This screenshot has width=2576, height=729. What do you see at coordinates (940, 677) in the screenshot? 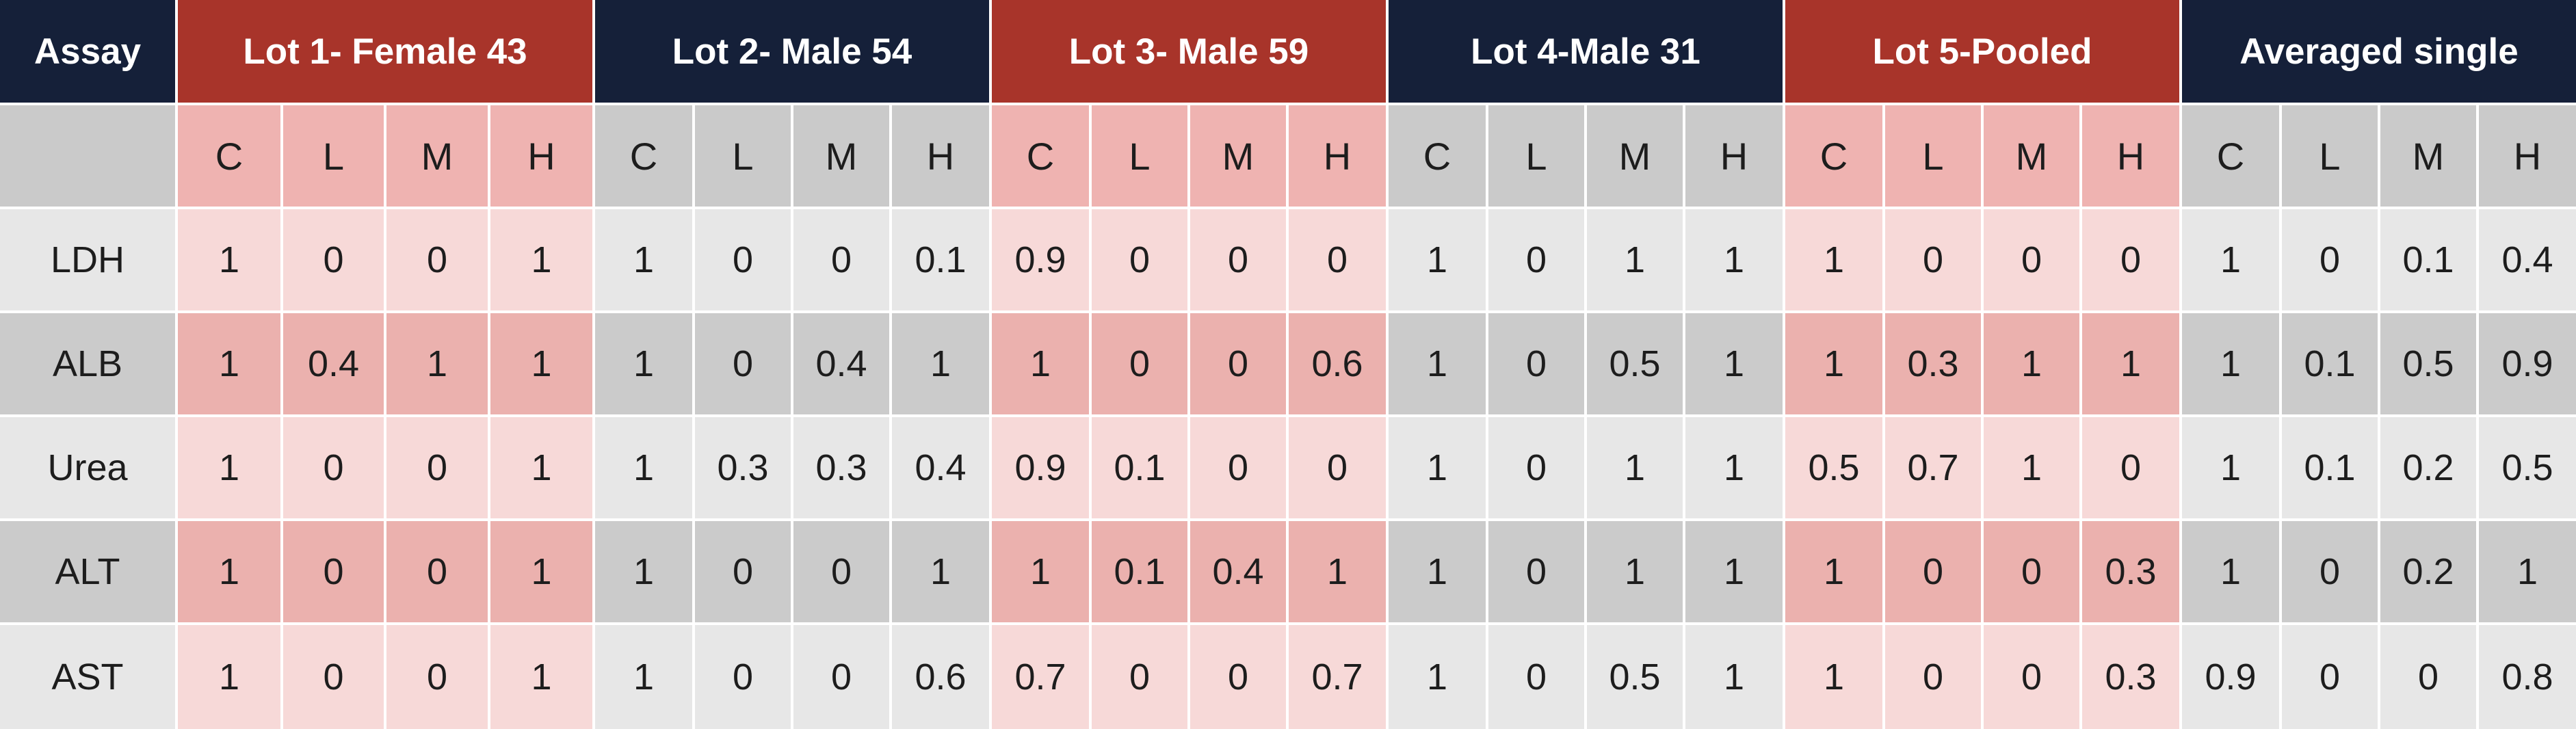
I see `table-cell: 0.6` at bounding box center [940, 677].